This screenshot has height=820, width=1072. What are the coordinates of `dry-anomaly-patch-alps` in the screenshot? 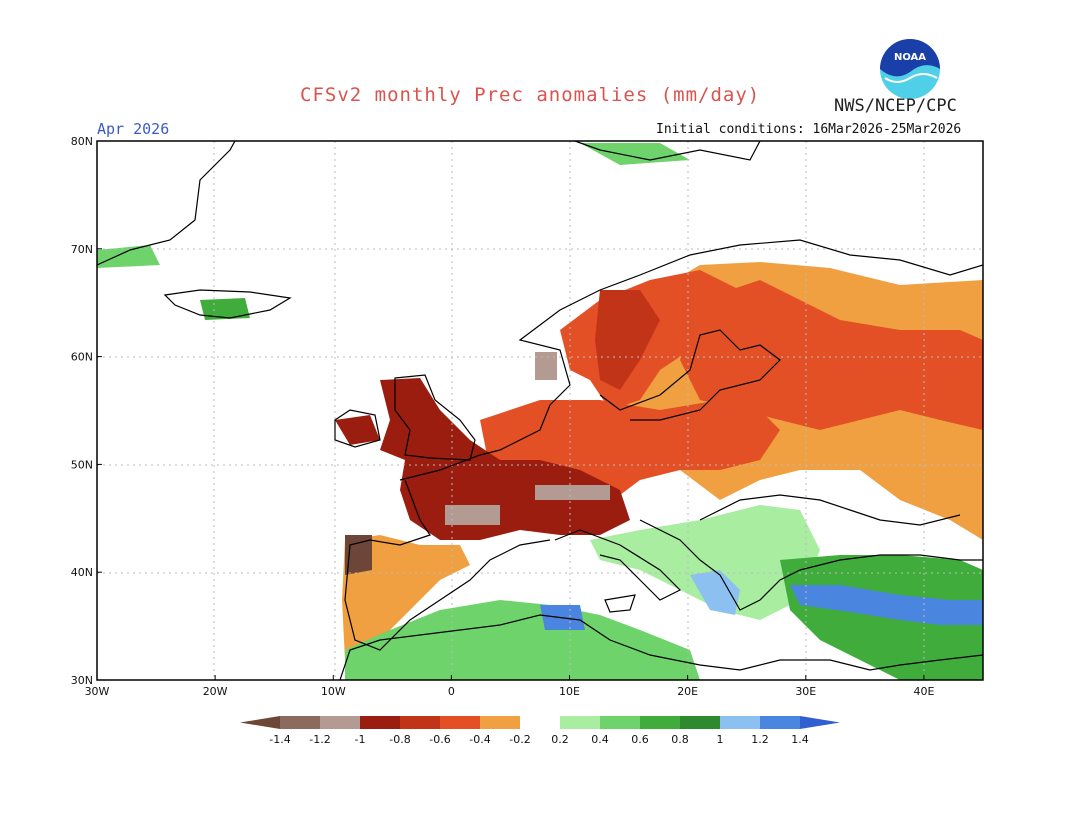 It's located at (572, 492).